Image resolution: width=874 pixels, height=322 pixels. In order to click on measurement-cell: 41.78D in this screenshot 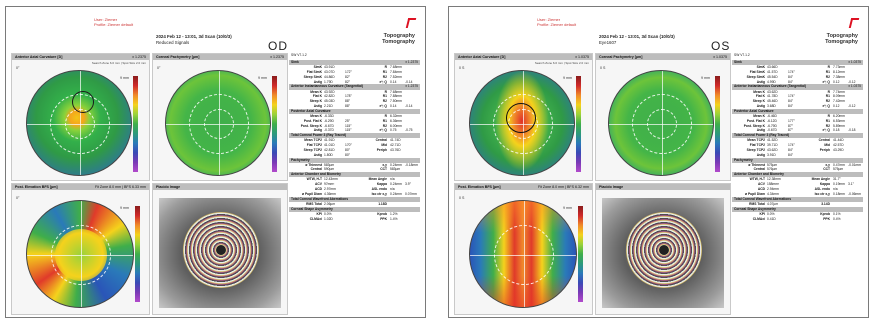, I will do `click(772, 96)`.